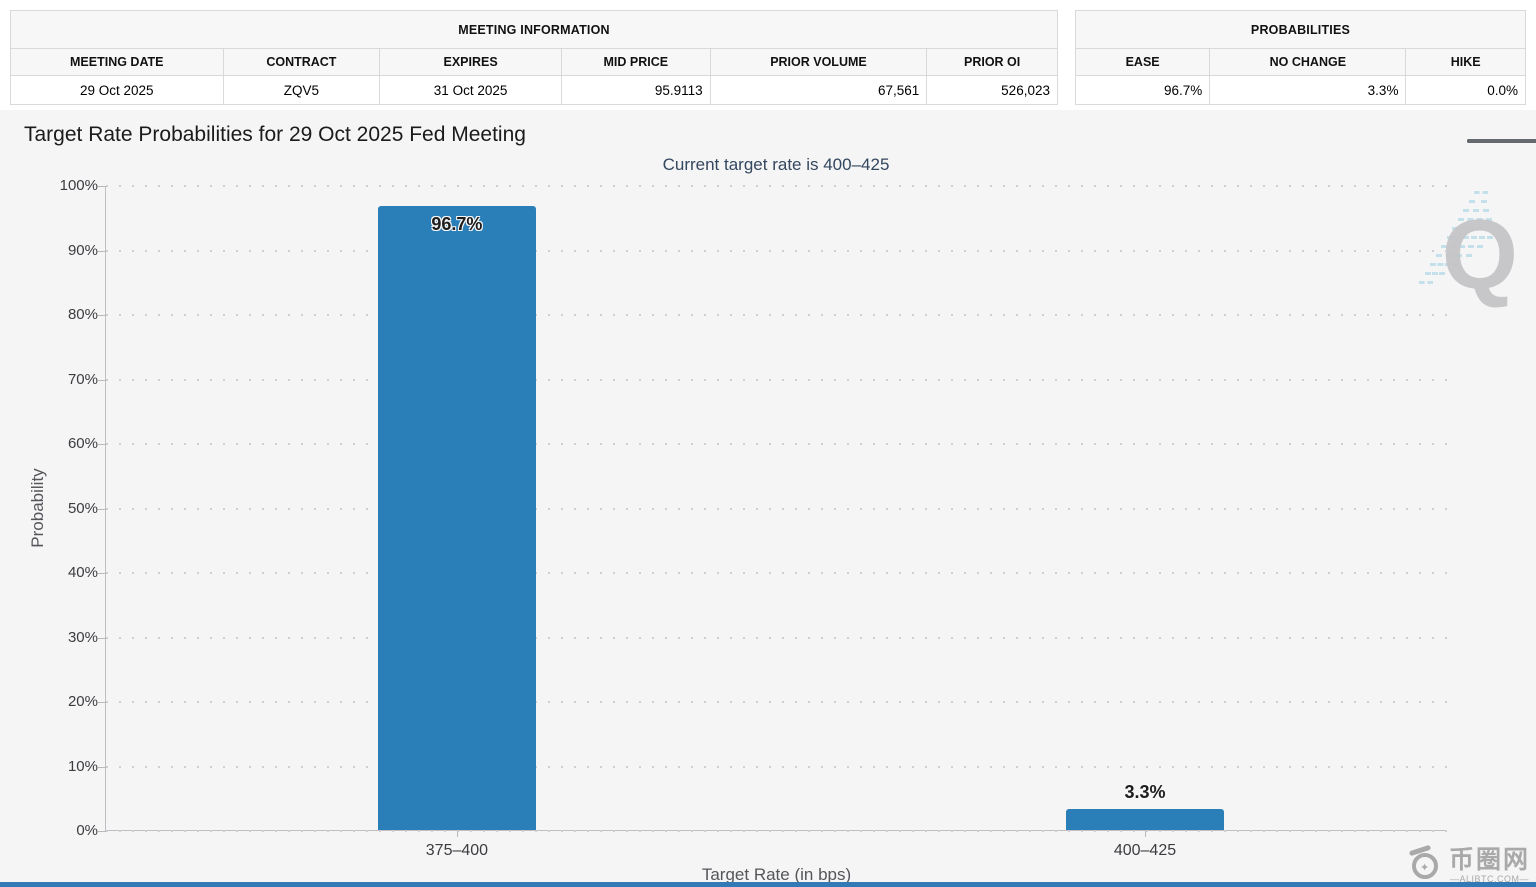 This screenshot has width=1536, height=887. I want to click on meeting-information-title: MEETING INFORMATION, so click(534, 30).